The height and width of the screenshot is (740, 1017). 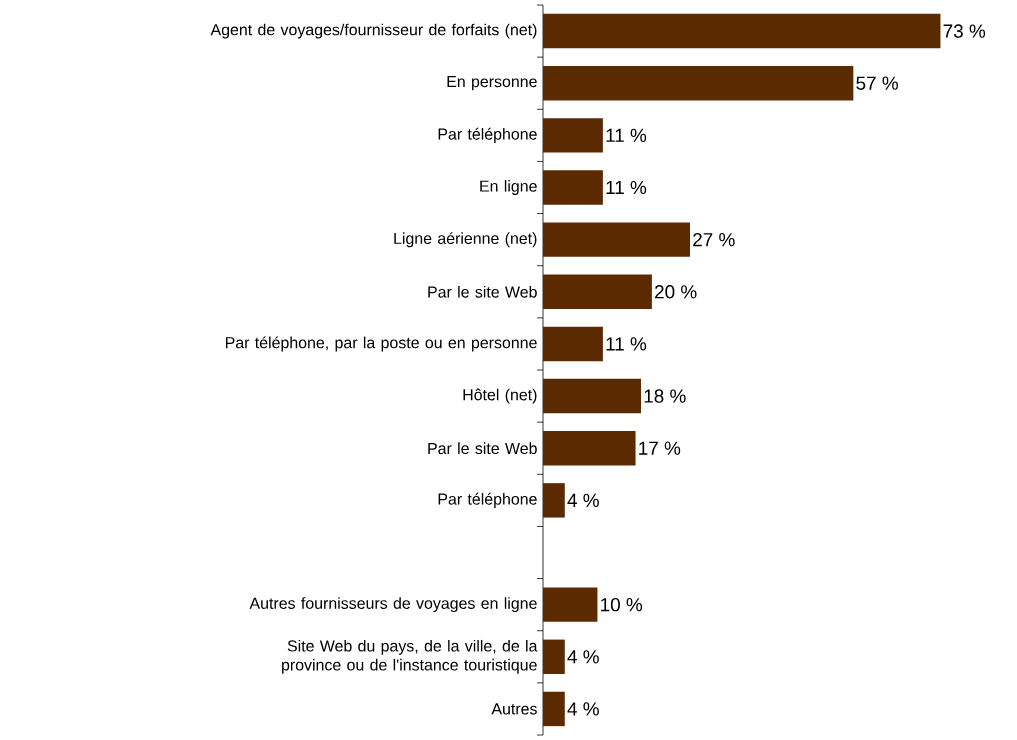 What do you see at coordinates (622, 604) in the screenshot?
I see `data-label: 10 %` at bounding box center [622, 604].